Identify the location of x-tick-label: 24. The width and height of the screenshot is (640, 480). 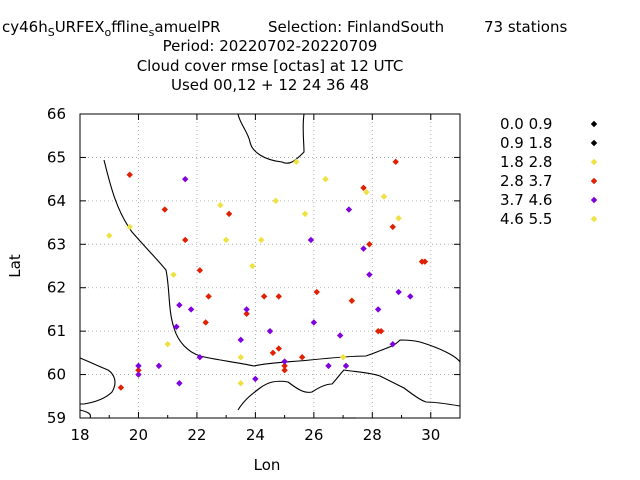
(255, 435).